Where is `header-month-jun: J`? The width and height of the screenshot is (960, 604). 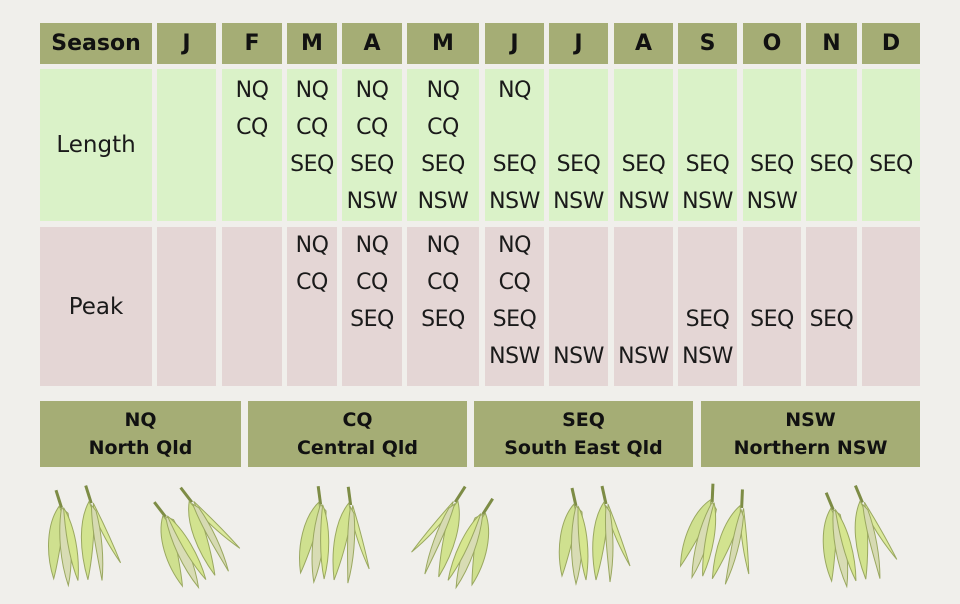 header-month-jun: J is located at coordinates (514, 43).